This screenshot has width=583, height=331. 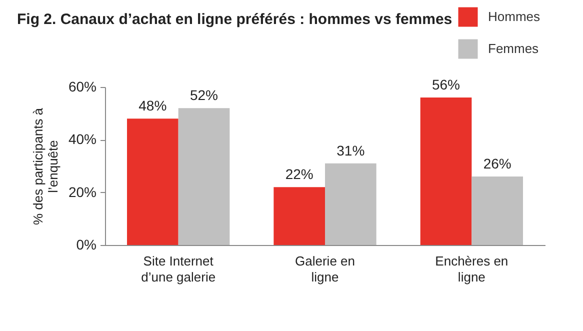 What do you see at coordinates (82, 86) in the screenshot?
I see `y-tick-label: 60%` at bounding box center [82, 86].